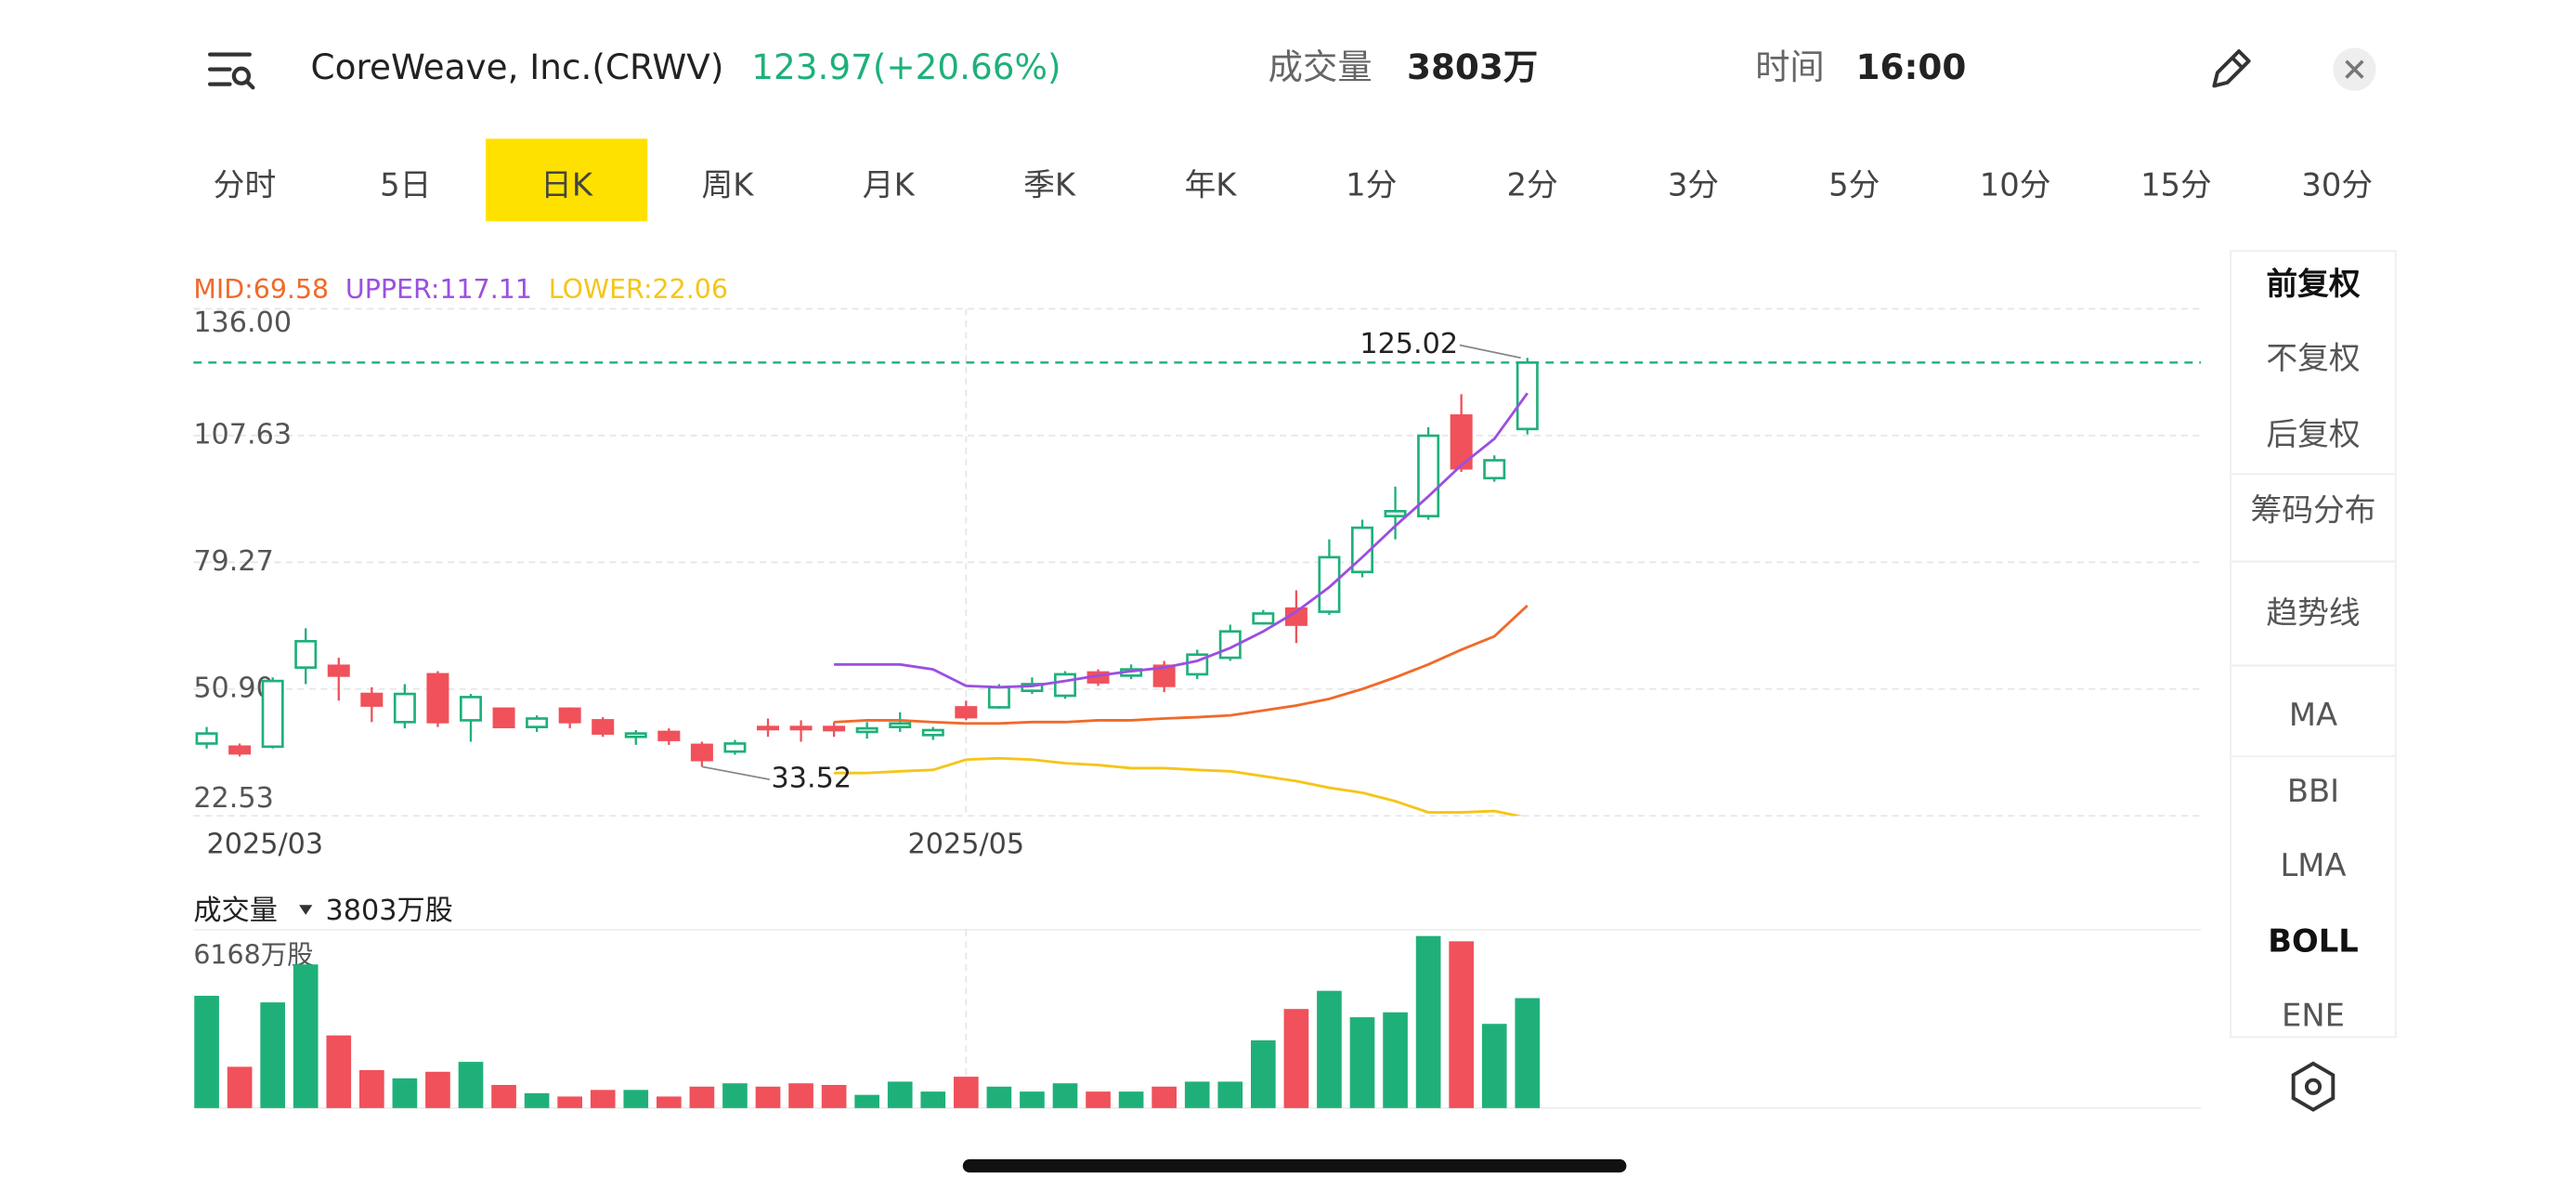 Image resolution: width=2576 pixels, height=1189 pixels. Describe the element at coordinates (2313, 612) in the screenshot. I see `side-menu-item: 趋势线` at that location.